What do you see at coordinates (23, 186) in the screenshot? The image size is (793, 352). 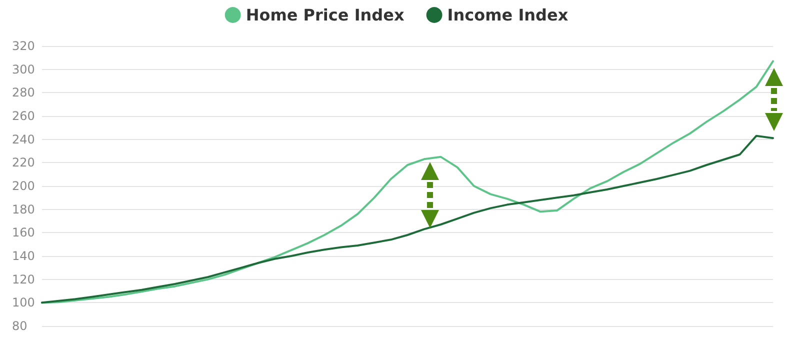 I see `y-tick-label: 200` at bounding box center [23, 186].